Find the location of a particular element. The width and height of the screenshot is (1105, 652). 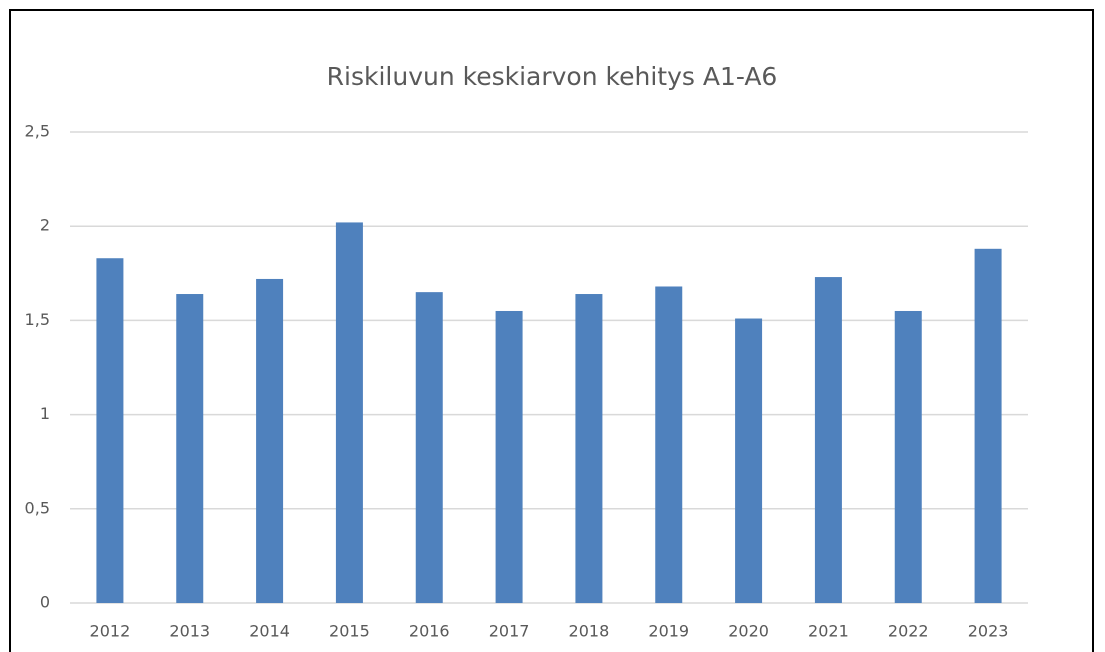

x-tick-label: 2023 is located at coordinates (988, 631).